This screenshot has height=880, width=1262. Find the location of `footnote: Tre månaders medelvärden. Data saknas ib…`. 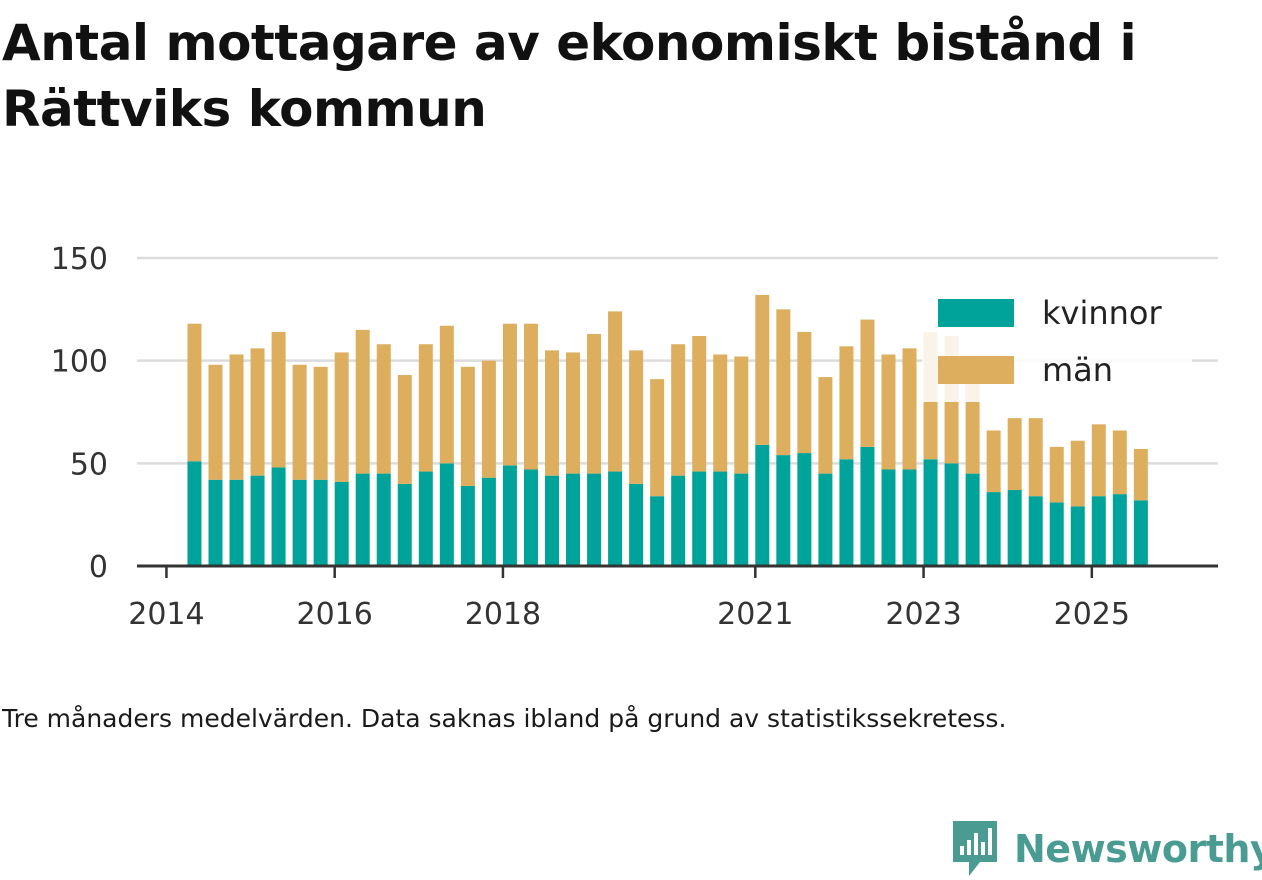

footnote: Tre månaders medelvärden. Data saknas ib… is located at coordinates (504, 718).